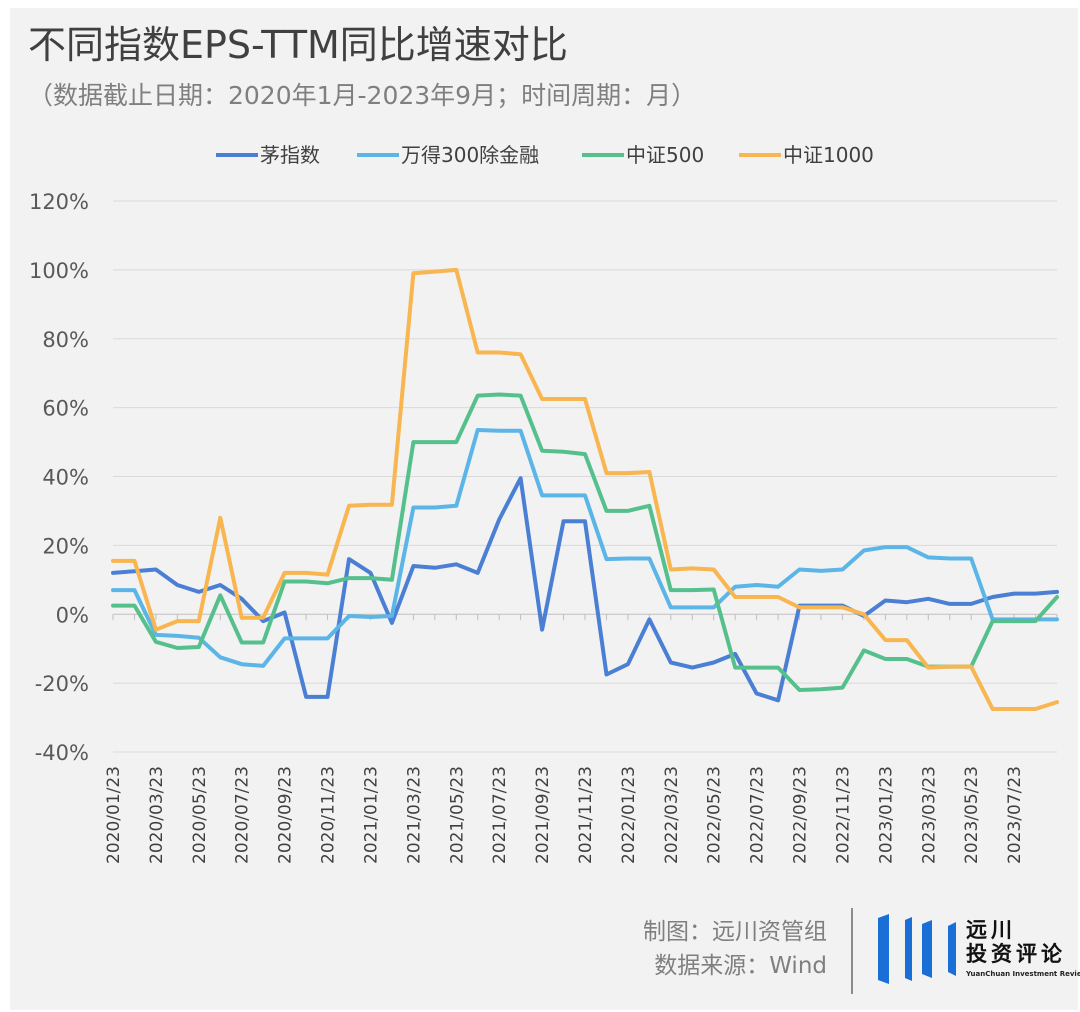 This screenshot has height=1012, width=1080. I want to click on footer-maker: 制图：远川资管组, so click(735, 932).